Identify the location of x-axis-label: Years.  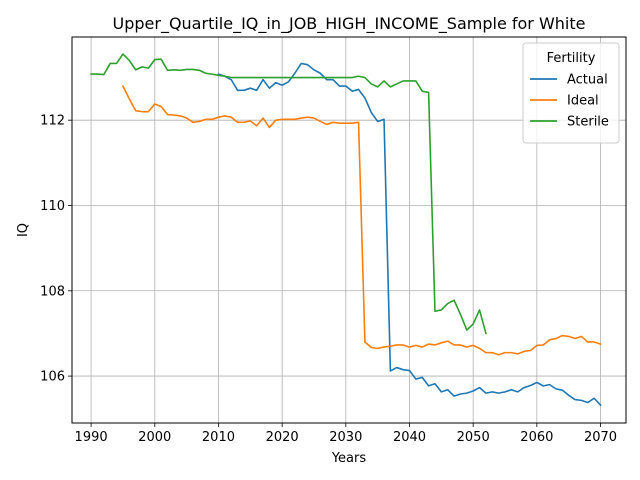
(349, 458).